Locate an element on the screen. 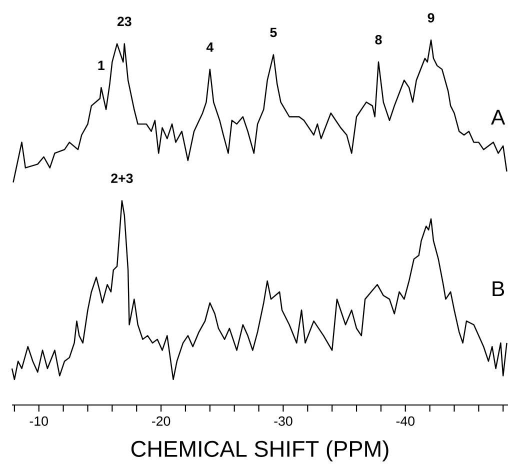 The width and height of the screenshot is (509, 471). annotation: 9 is located at coordinates (431, 18).